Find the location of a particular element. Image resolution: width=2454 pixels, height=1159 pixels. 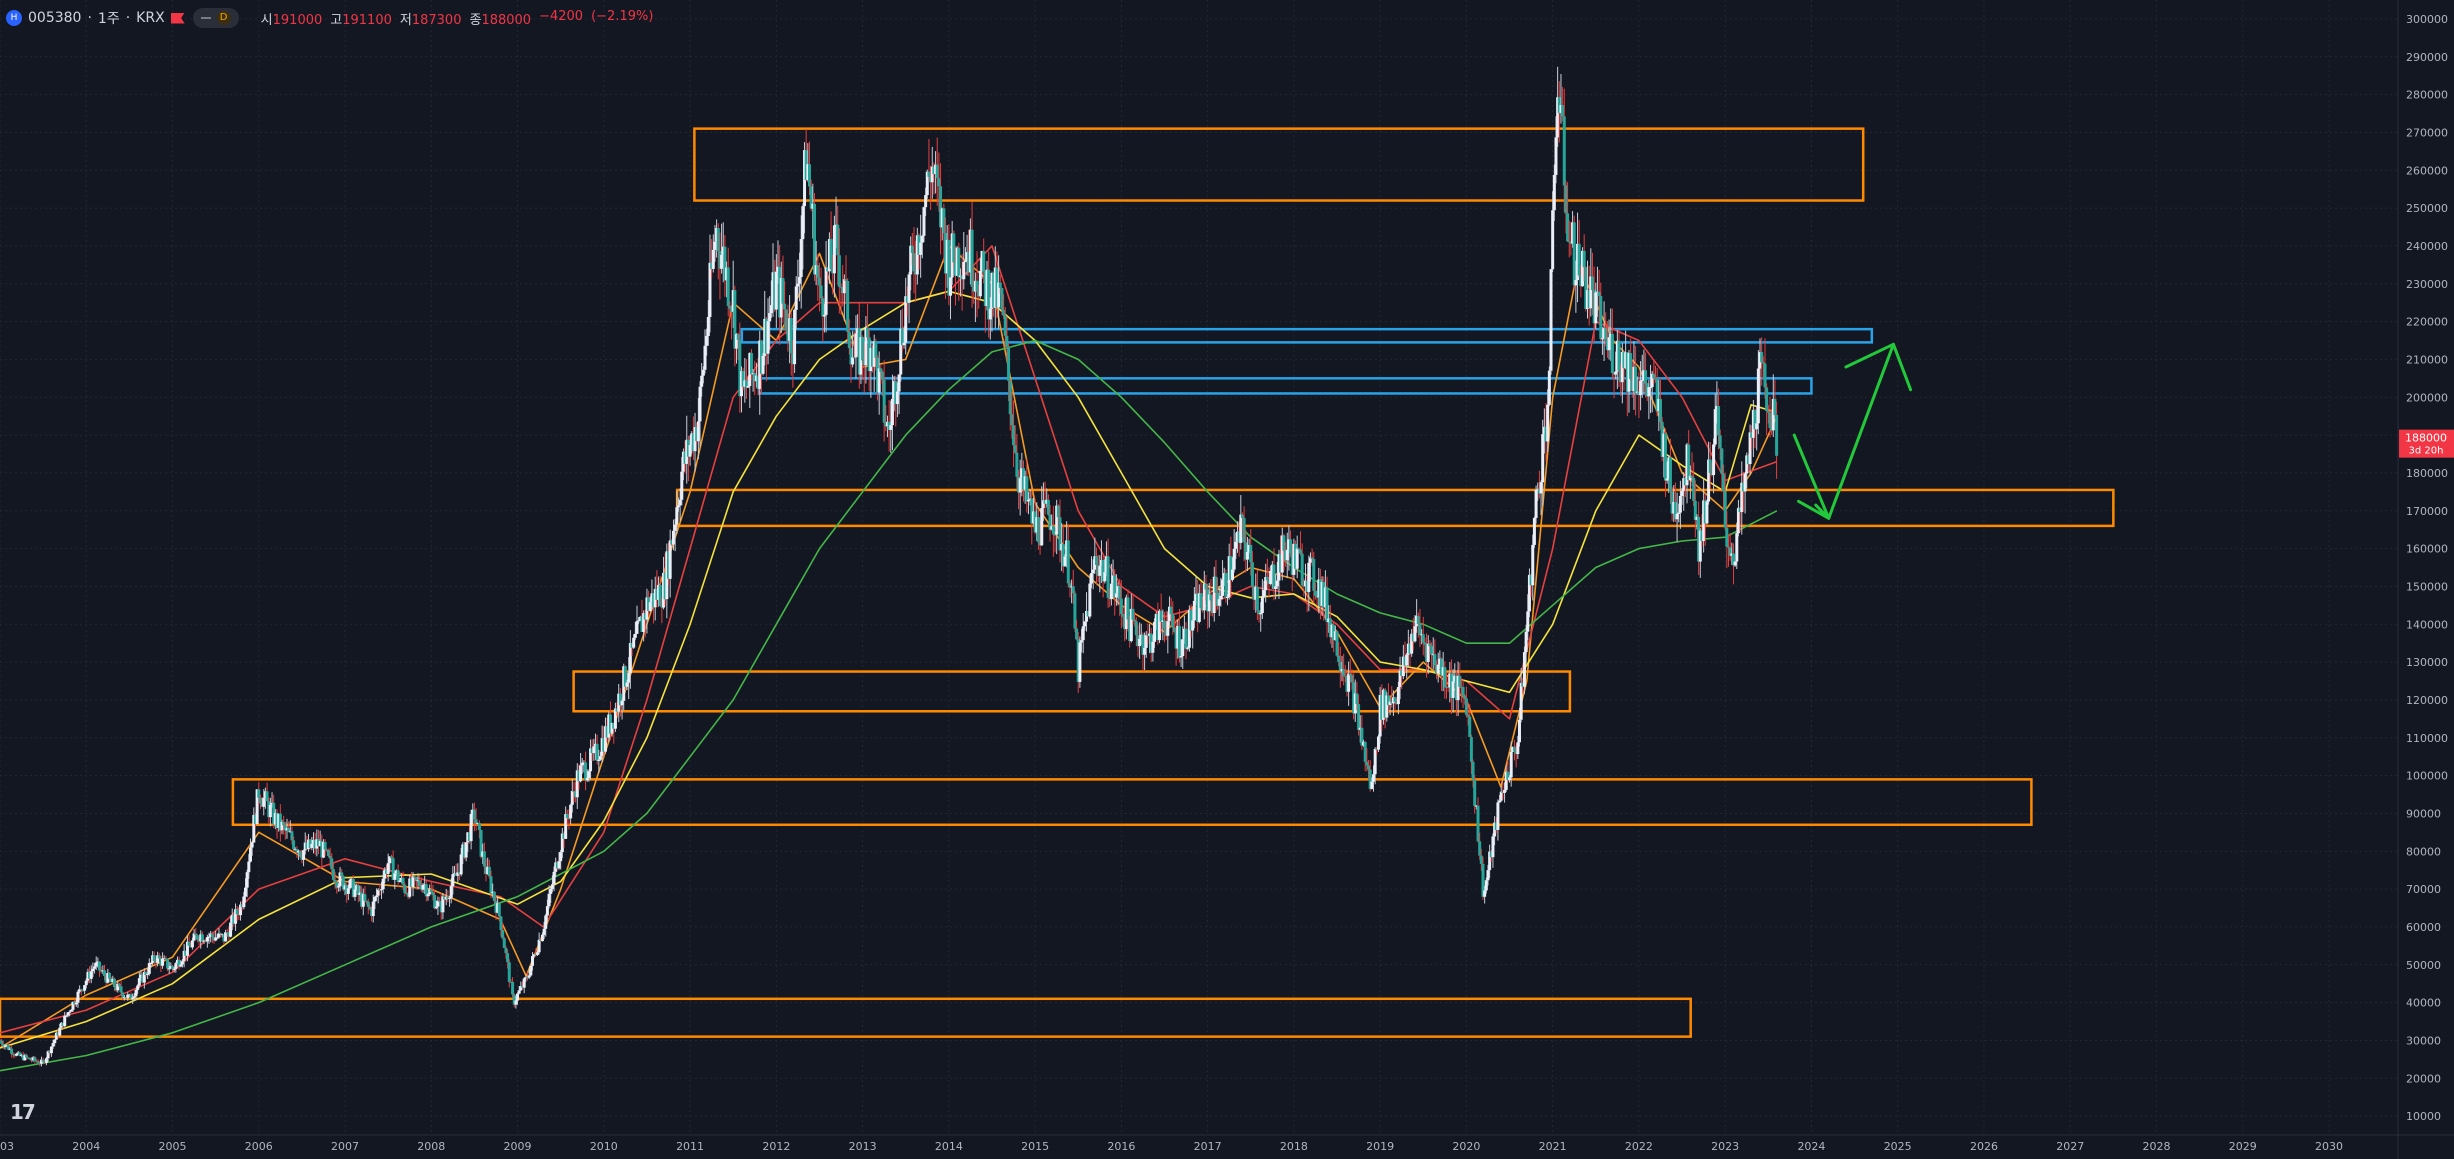

flag-icon is located at coordinates (177, 18).